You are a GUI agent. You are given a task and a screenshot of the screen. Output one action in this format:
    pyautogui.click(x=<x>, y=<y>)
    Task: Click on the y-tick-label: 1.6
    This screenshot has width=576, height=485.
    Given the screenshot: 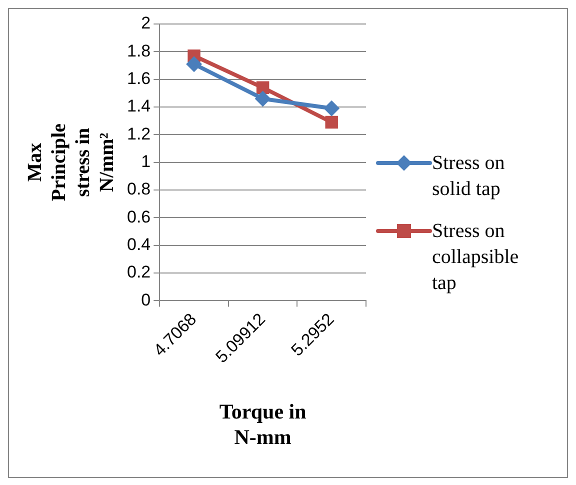 What is the action you would take?
    pyautogui.click(x=138, y=78)
    